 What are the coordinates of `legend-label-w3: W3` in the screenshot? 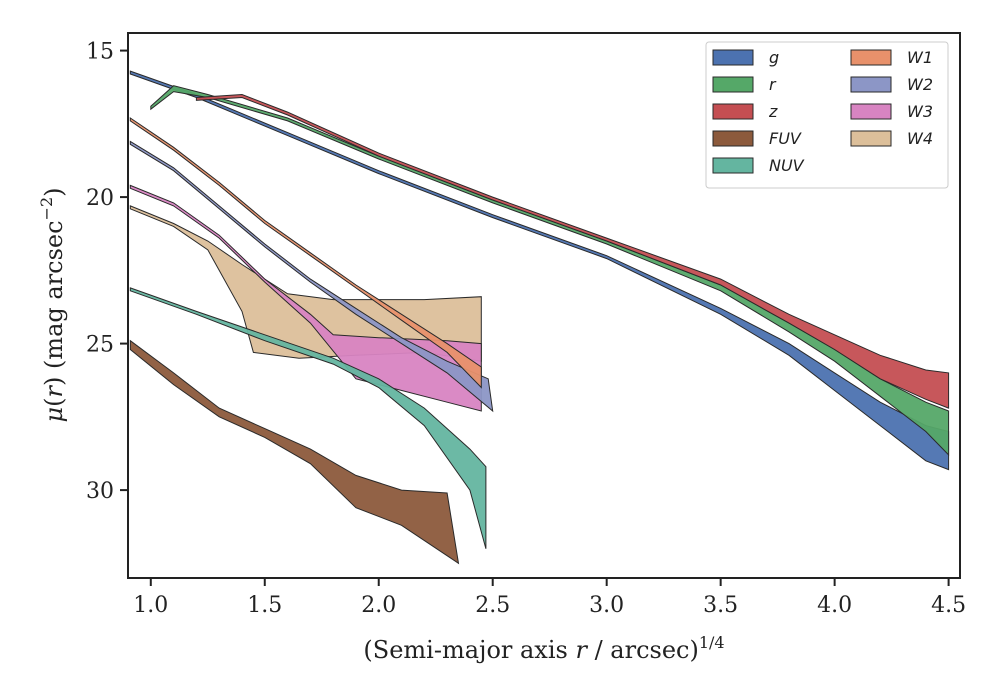 It's located at (920, 111).